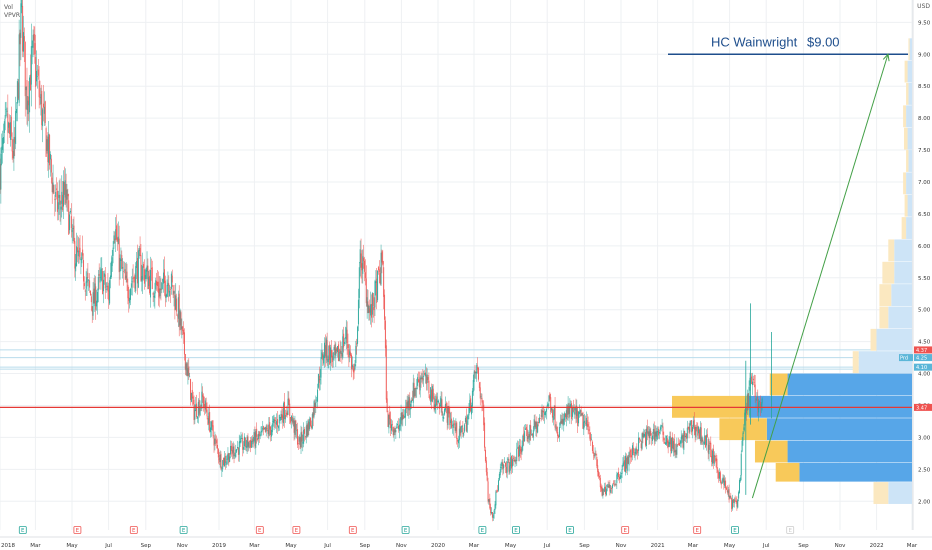 This screenshot has height=550, width=932. What do you see at coordinates (8, 7) in the screenshot?
I see `indicator-vol-label: Vol` at bounding box center [8, 7].